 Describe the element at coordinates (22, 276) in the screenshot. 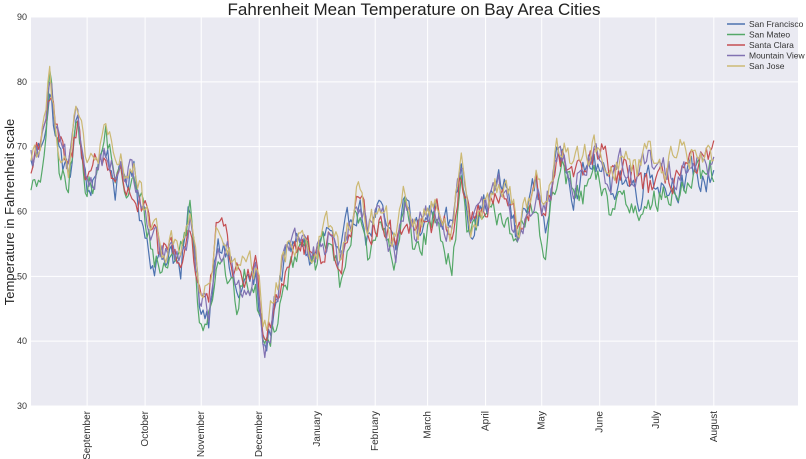

I see `y-tick-label: 50` at that location.